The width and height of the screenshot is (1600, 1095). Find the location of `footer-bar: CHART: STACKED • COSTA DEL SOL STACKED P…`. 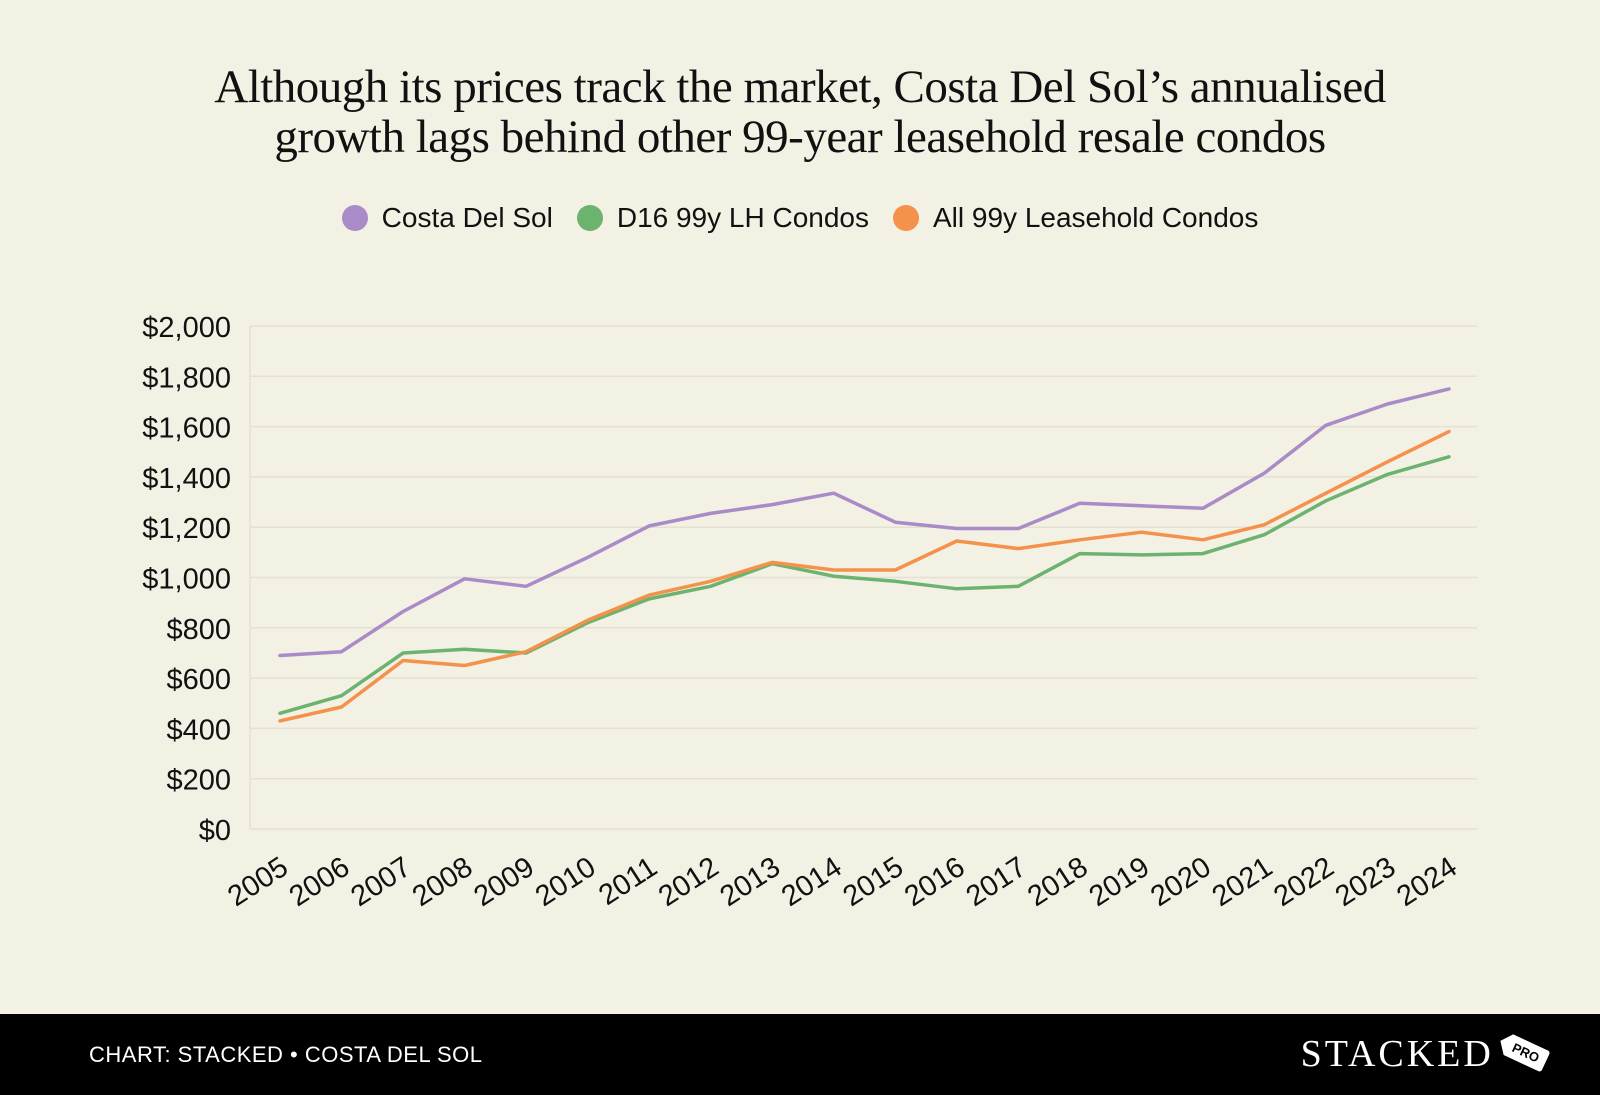

footer-bar: CHART: STACKED • COSTA DEL SOL STACKED P… is located at coordinates (800, 1054).